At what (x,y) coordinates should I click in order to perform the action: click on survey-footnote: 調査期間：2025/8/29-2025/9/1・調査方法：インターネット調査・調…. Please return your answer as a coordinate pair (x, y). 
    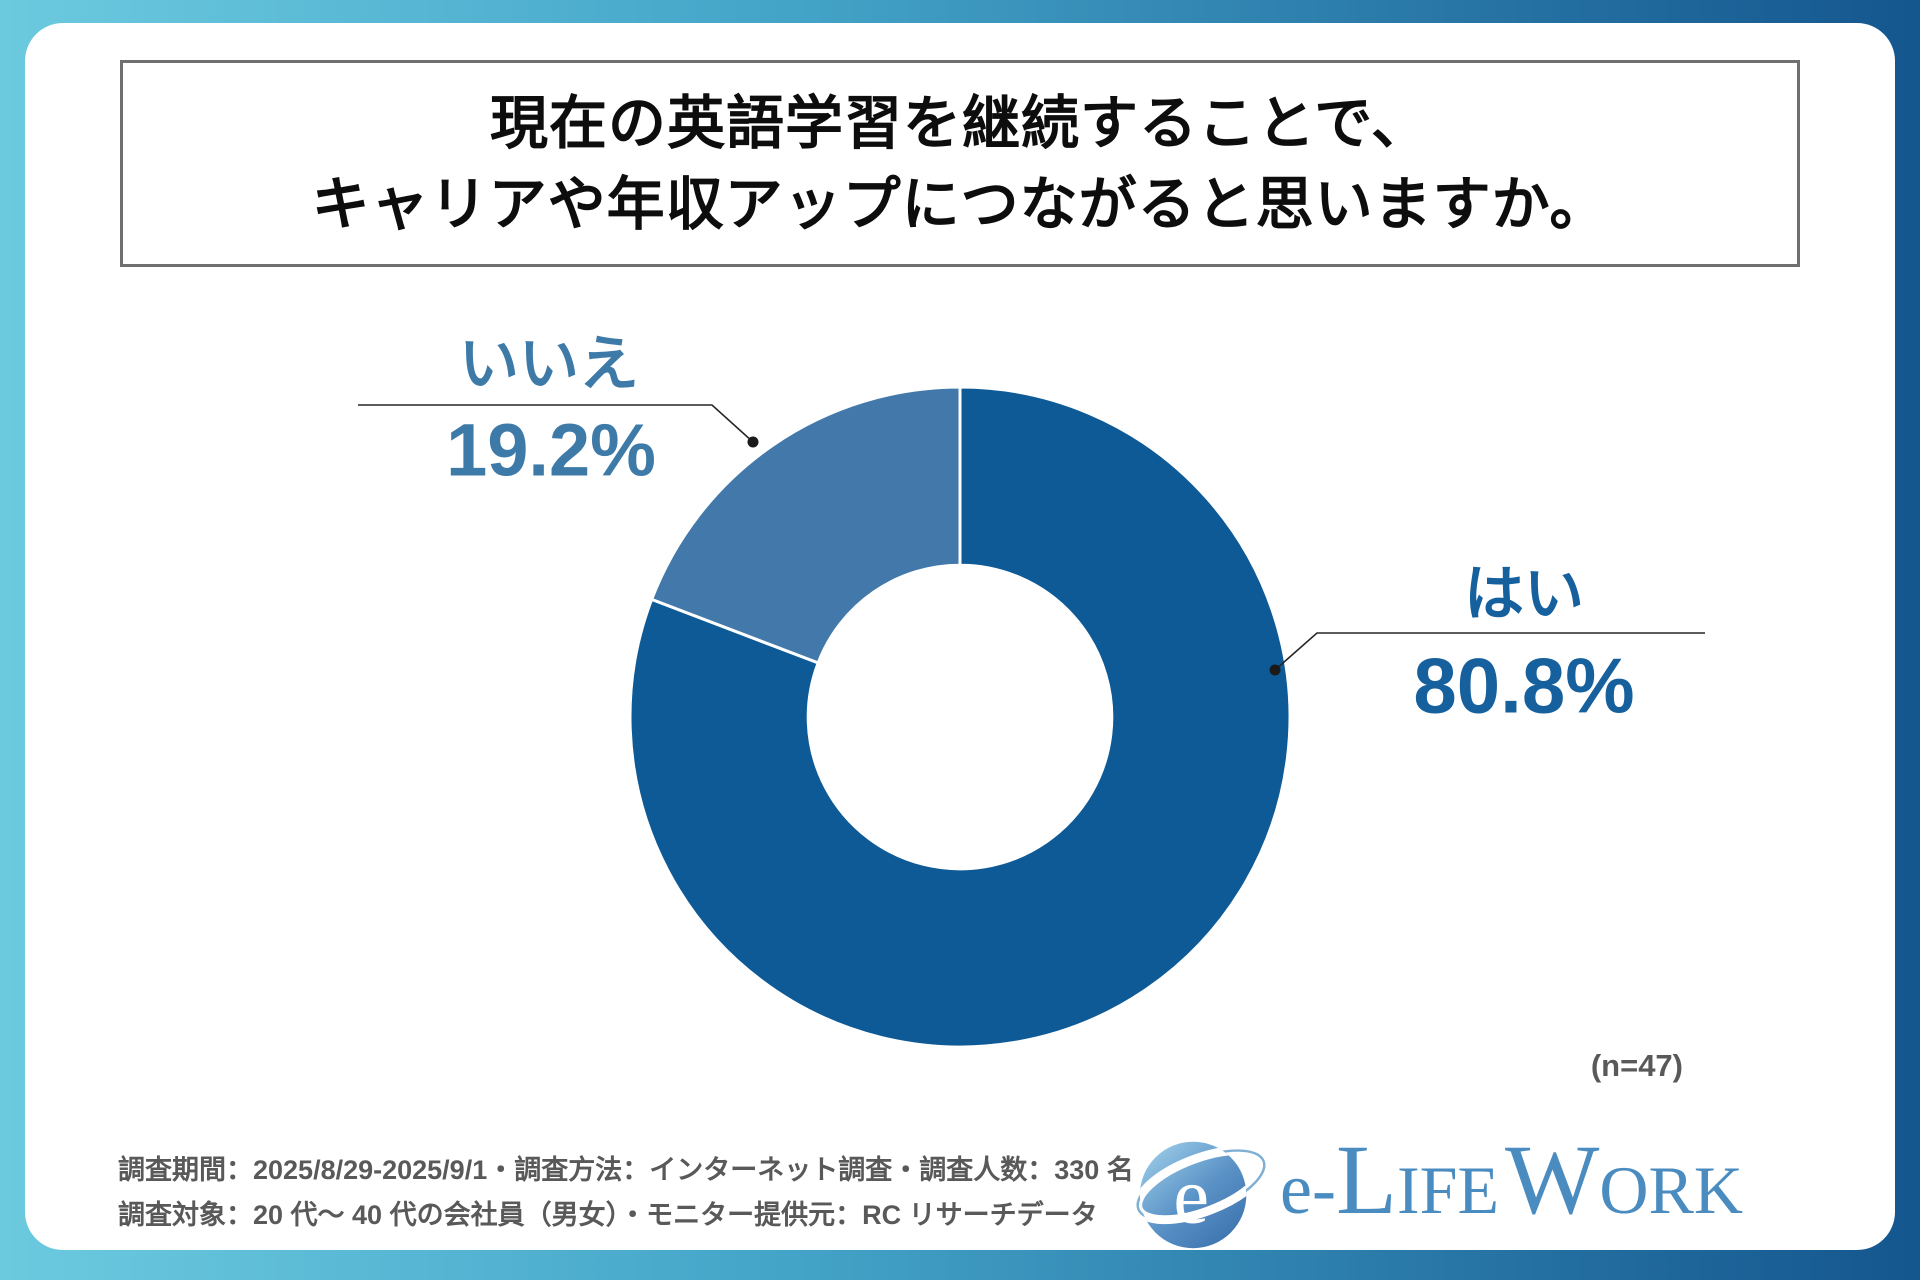
    Looking at the image, I should click on (626, 1193).